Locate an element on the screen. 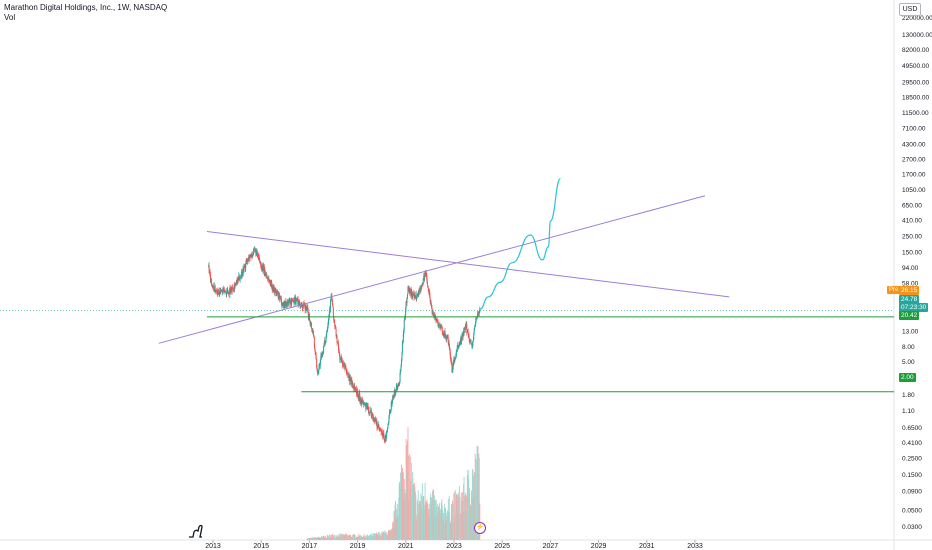  price-tick-label: 7100.00 is located at coordinates (914, 129).